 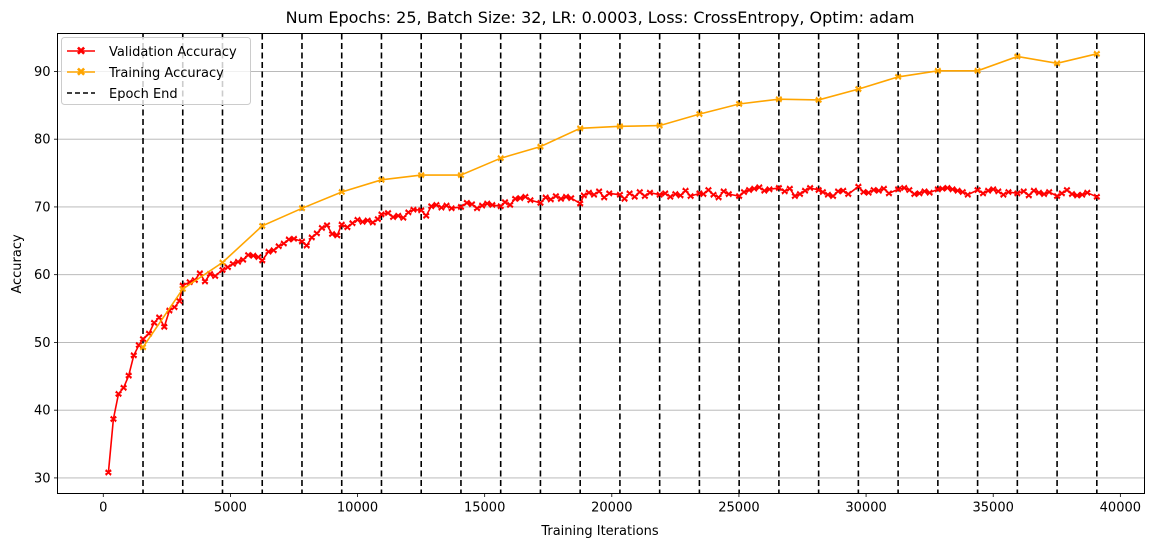 I want to click on legend-box, so click(x=156, y=71).